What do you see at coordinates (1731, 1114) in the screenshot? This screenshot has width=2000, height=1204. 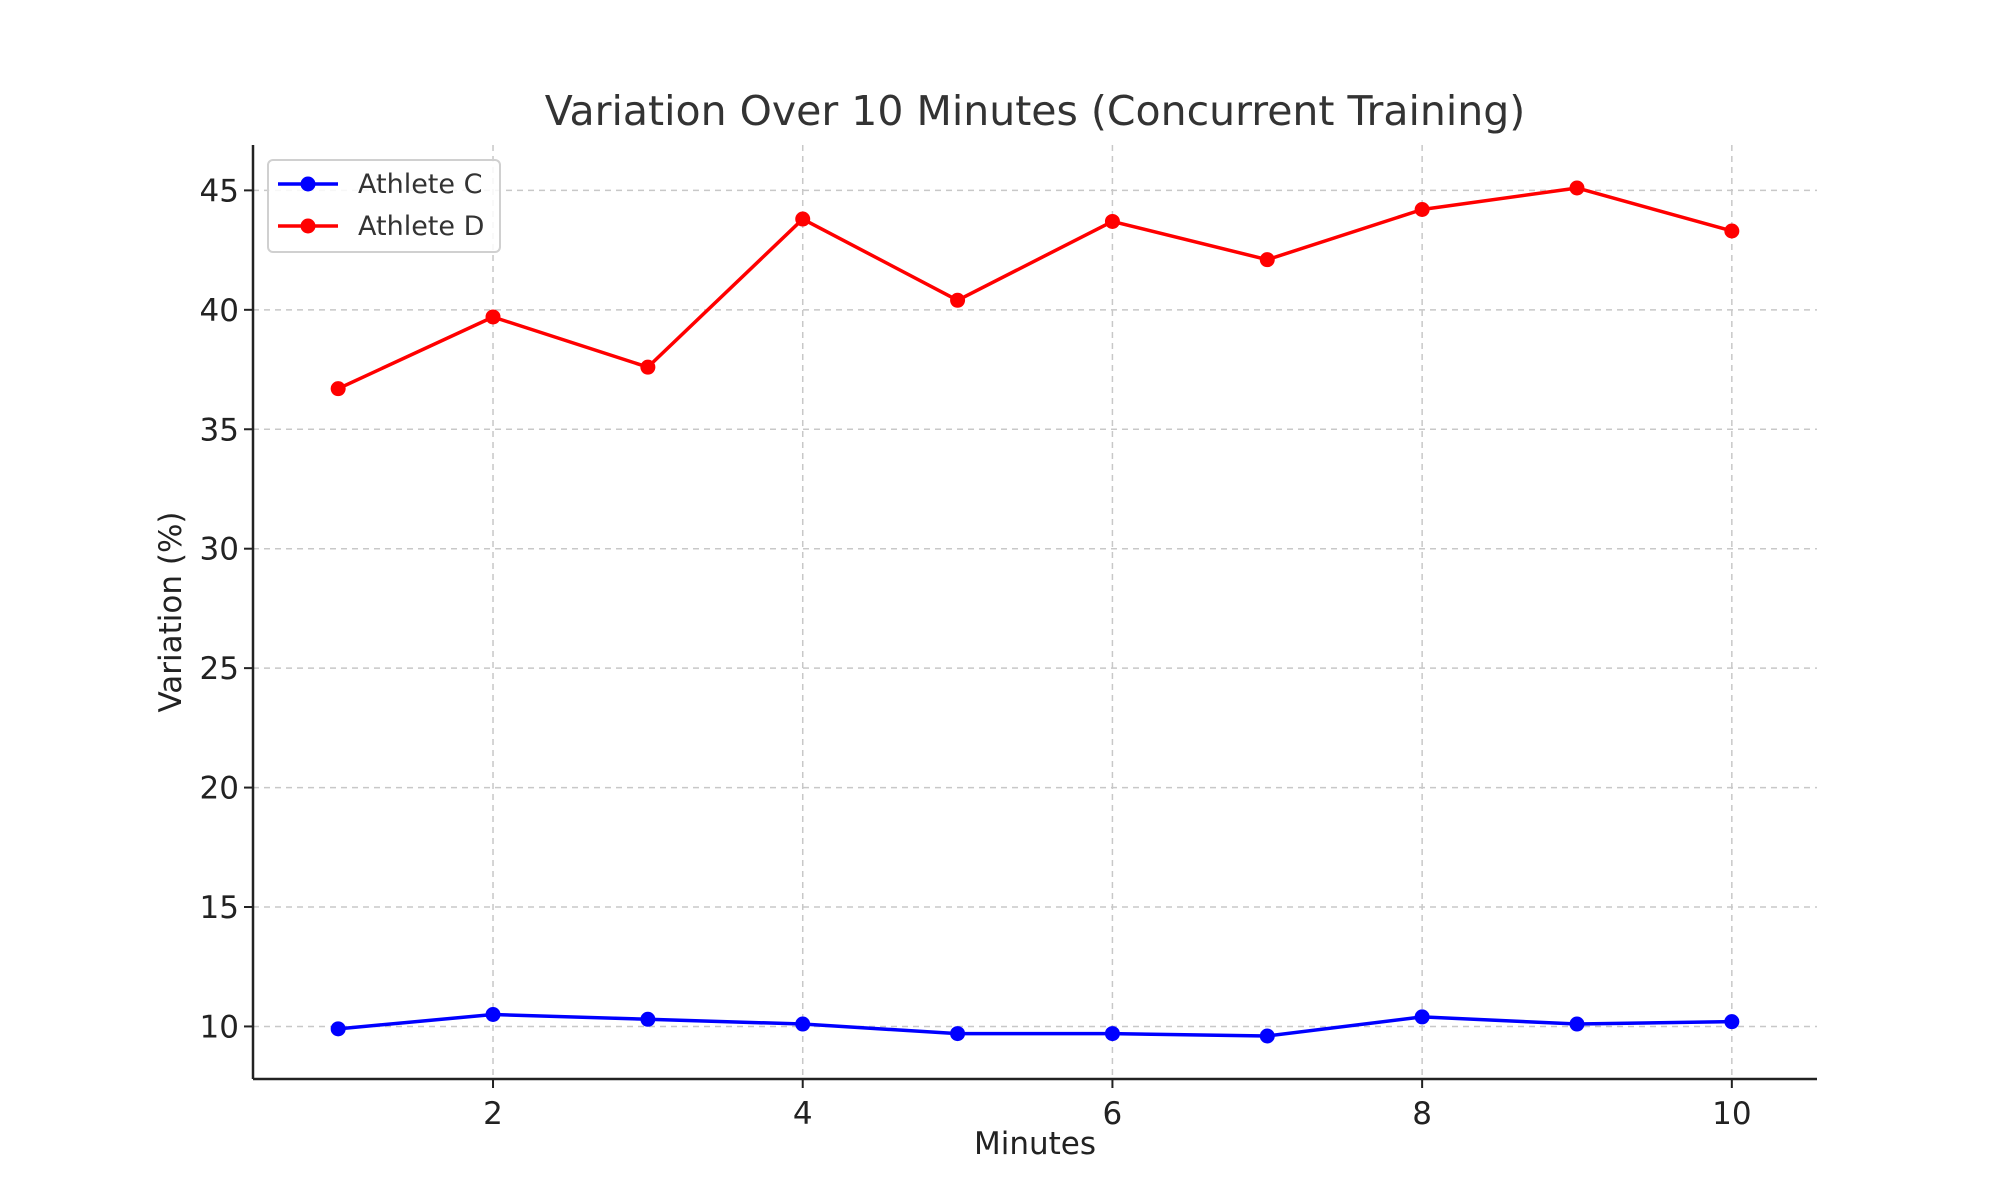 I see `x-tick-label: 10` at bounding box center [1731, 1114].